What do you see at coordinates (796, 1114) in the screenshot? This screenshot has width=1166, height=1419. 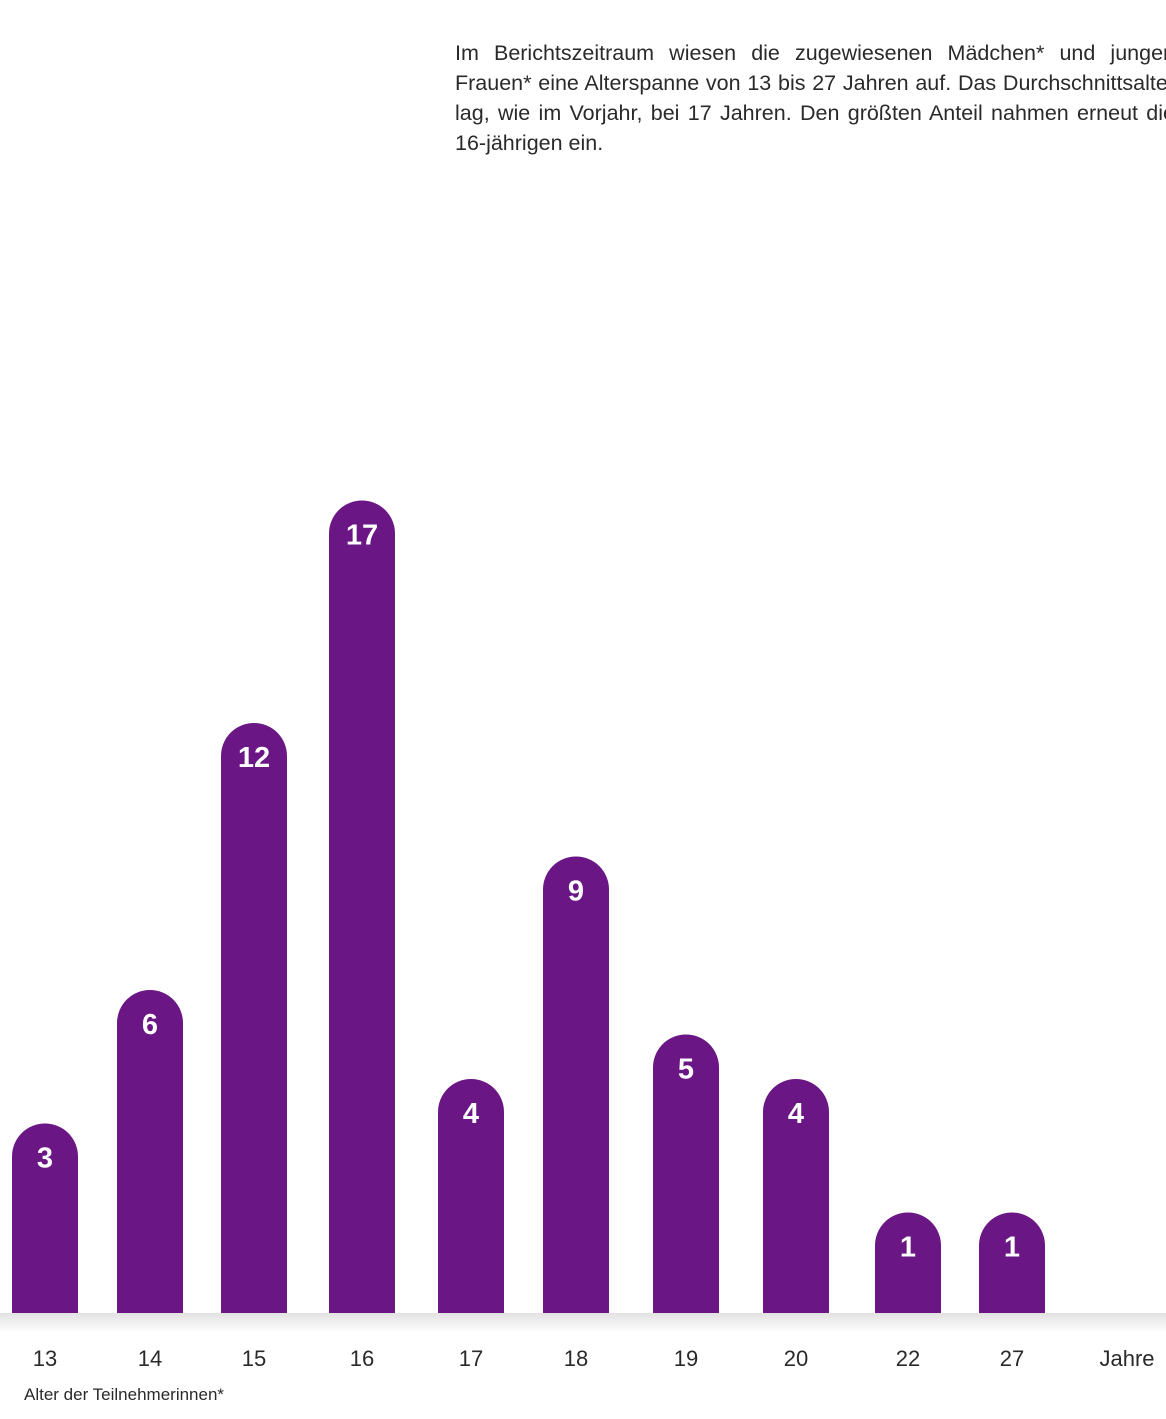 I see `bar-value-label-20: 4` at bounding box center [796, 1114].